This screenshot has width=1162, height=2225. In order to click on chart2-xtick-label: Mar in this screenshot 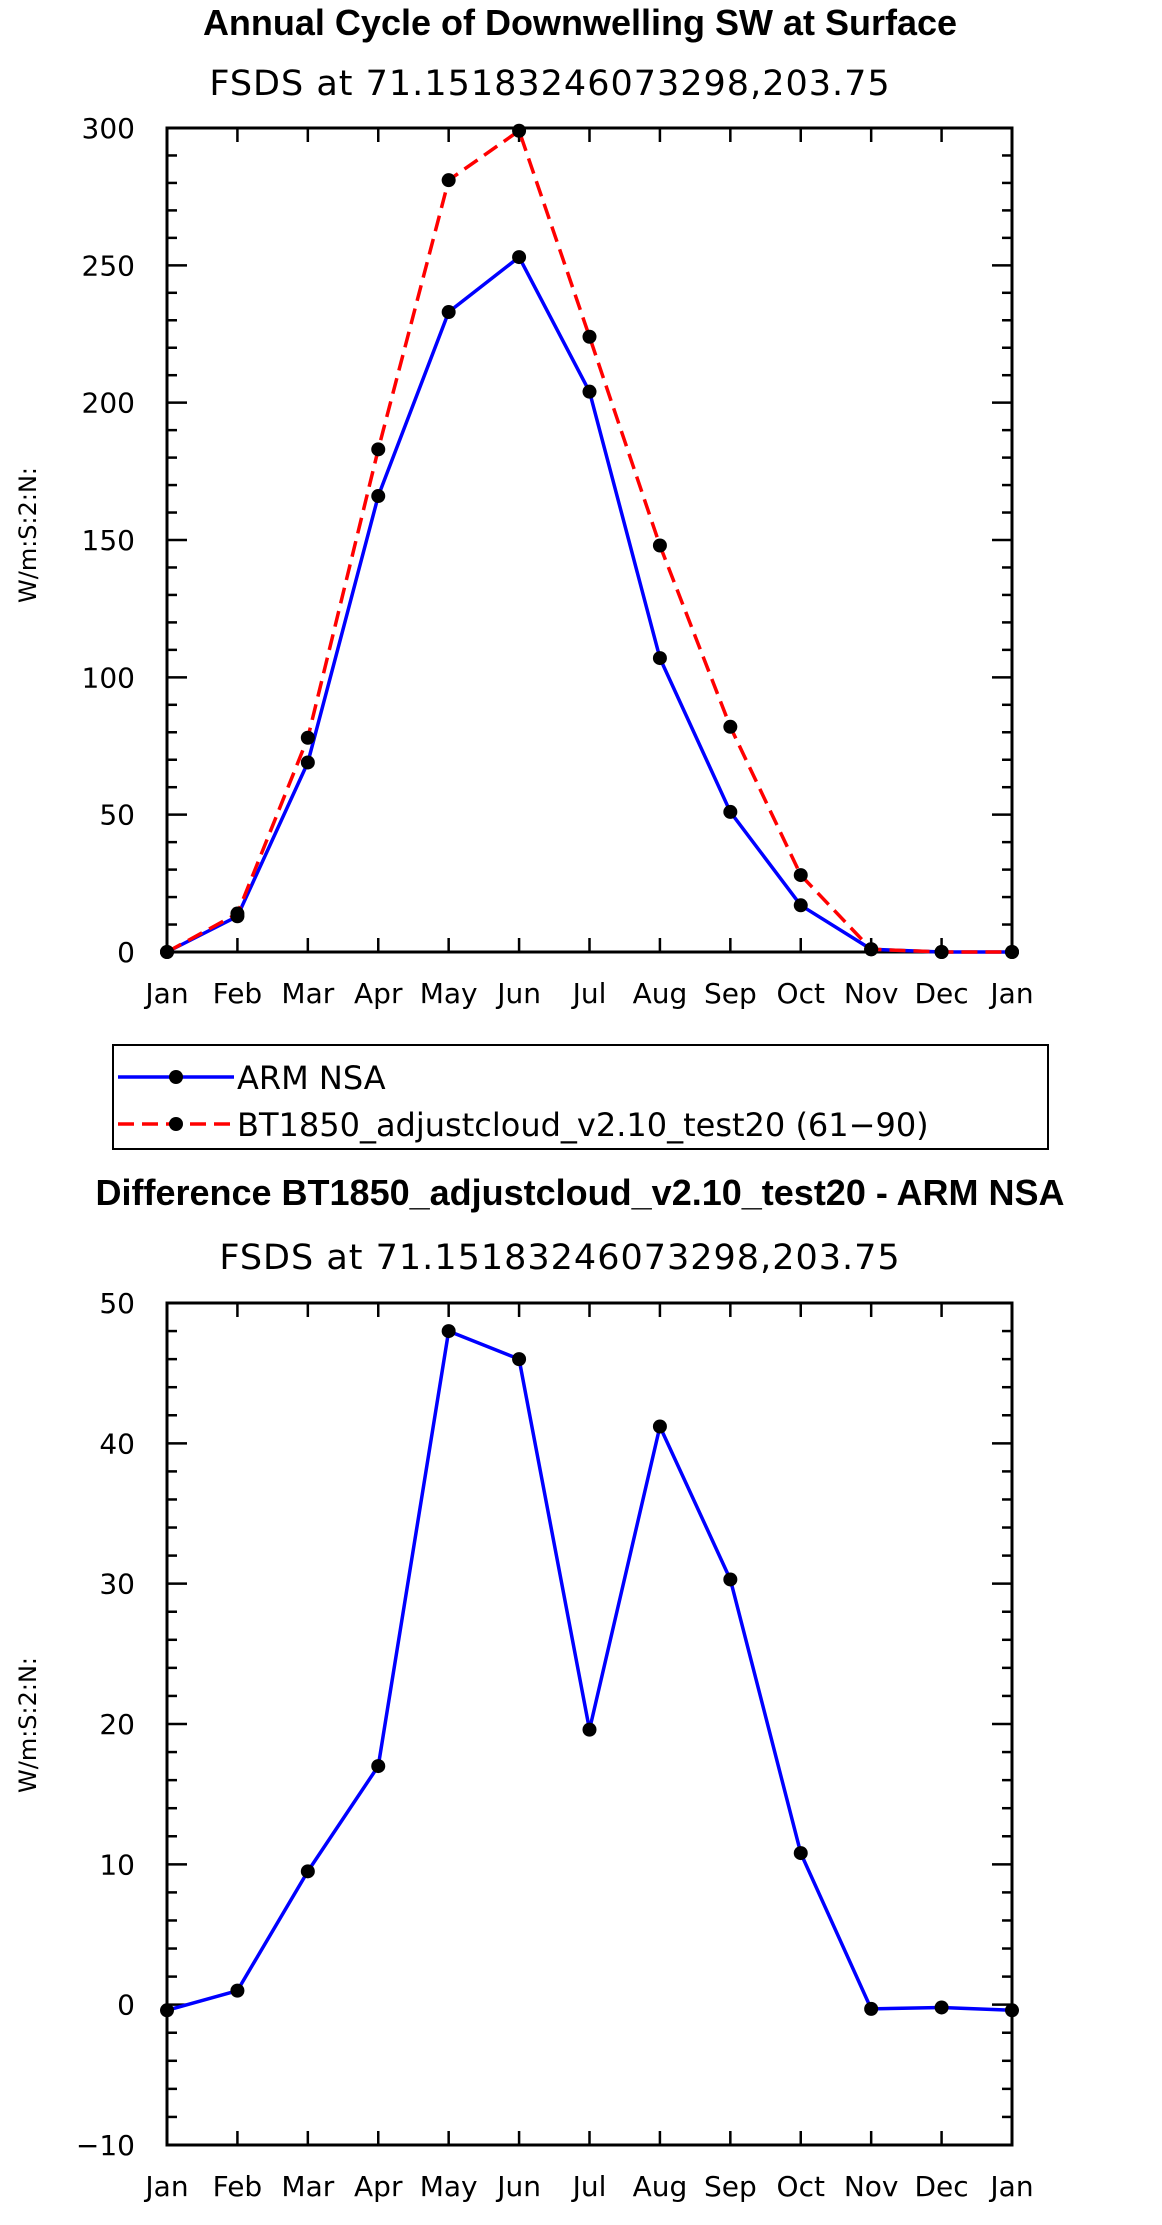, I will do `click(307, 2186)`.